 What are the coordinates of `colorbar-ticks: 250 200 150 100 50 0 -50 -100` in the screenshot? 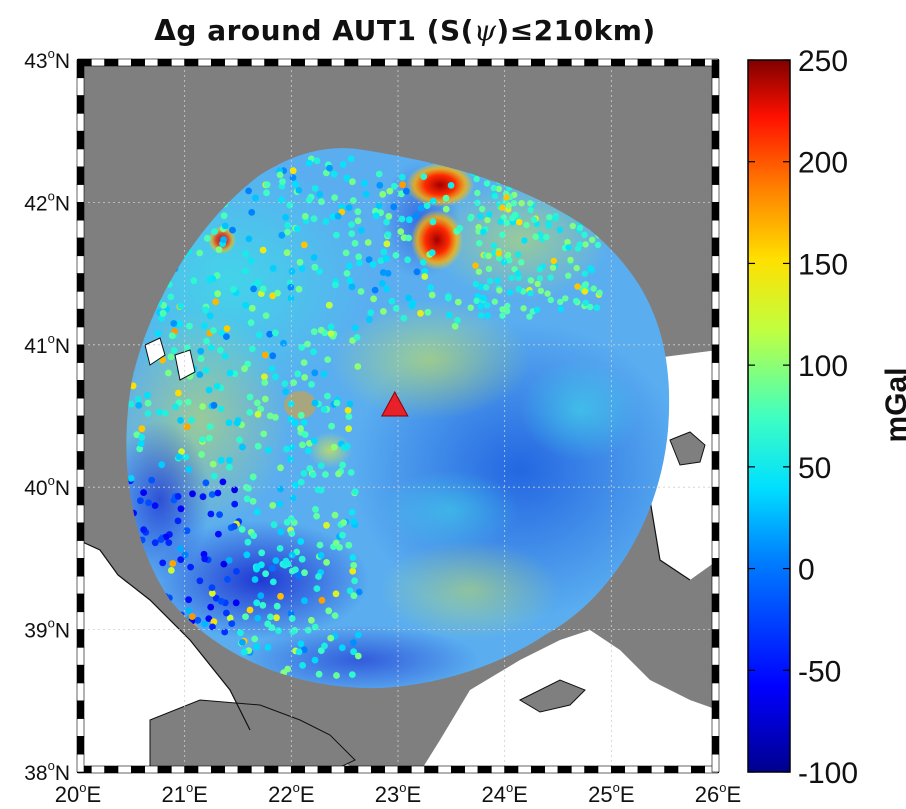 It's located at (803, 417).